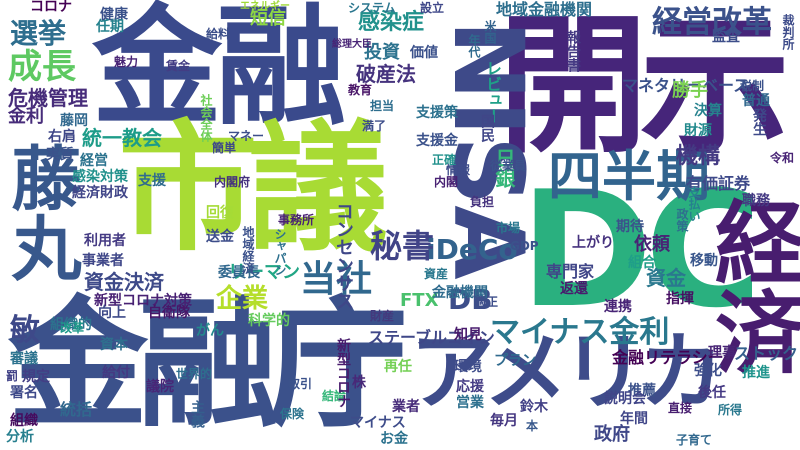 The height and width of the screenshot is (450, 800). Describe the element at coordinates (169, 313) in the screenshot. I see `word: 自衛隊` at that location.